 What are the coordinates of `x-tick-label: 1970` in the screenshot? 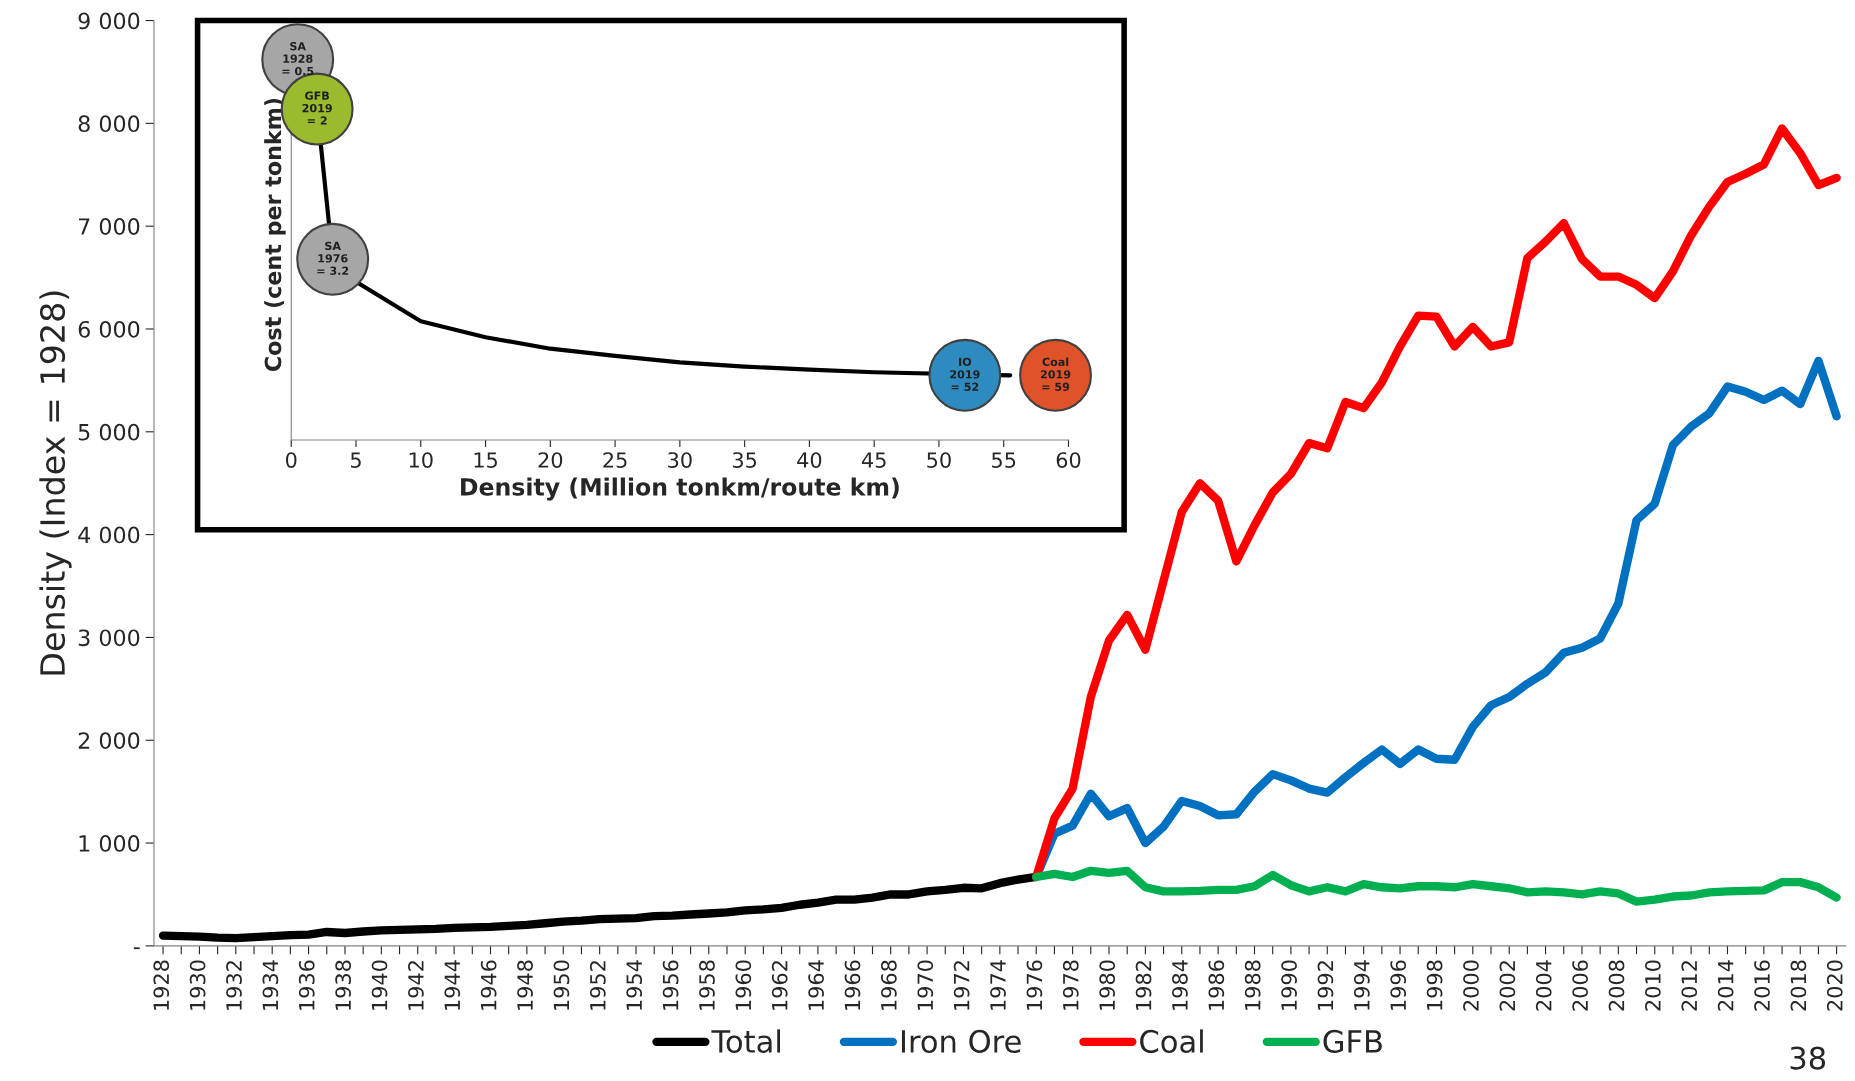 It's located at (925, 985).